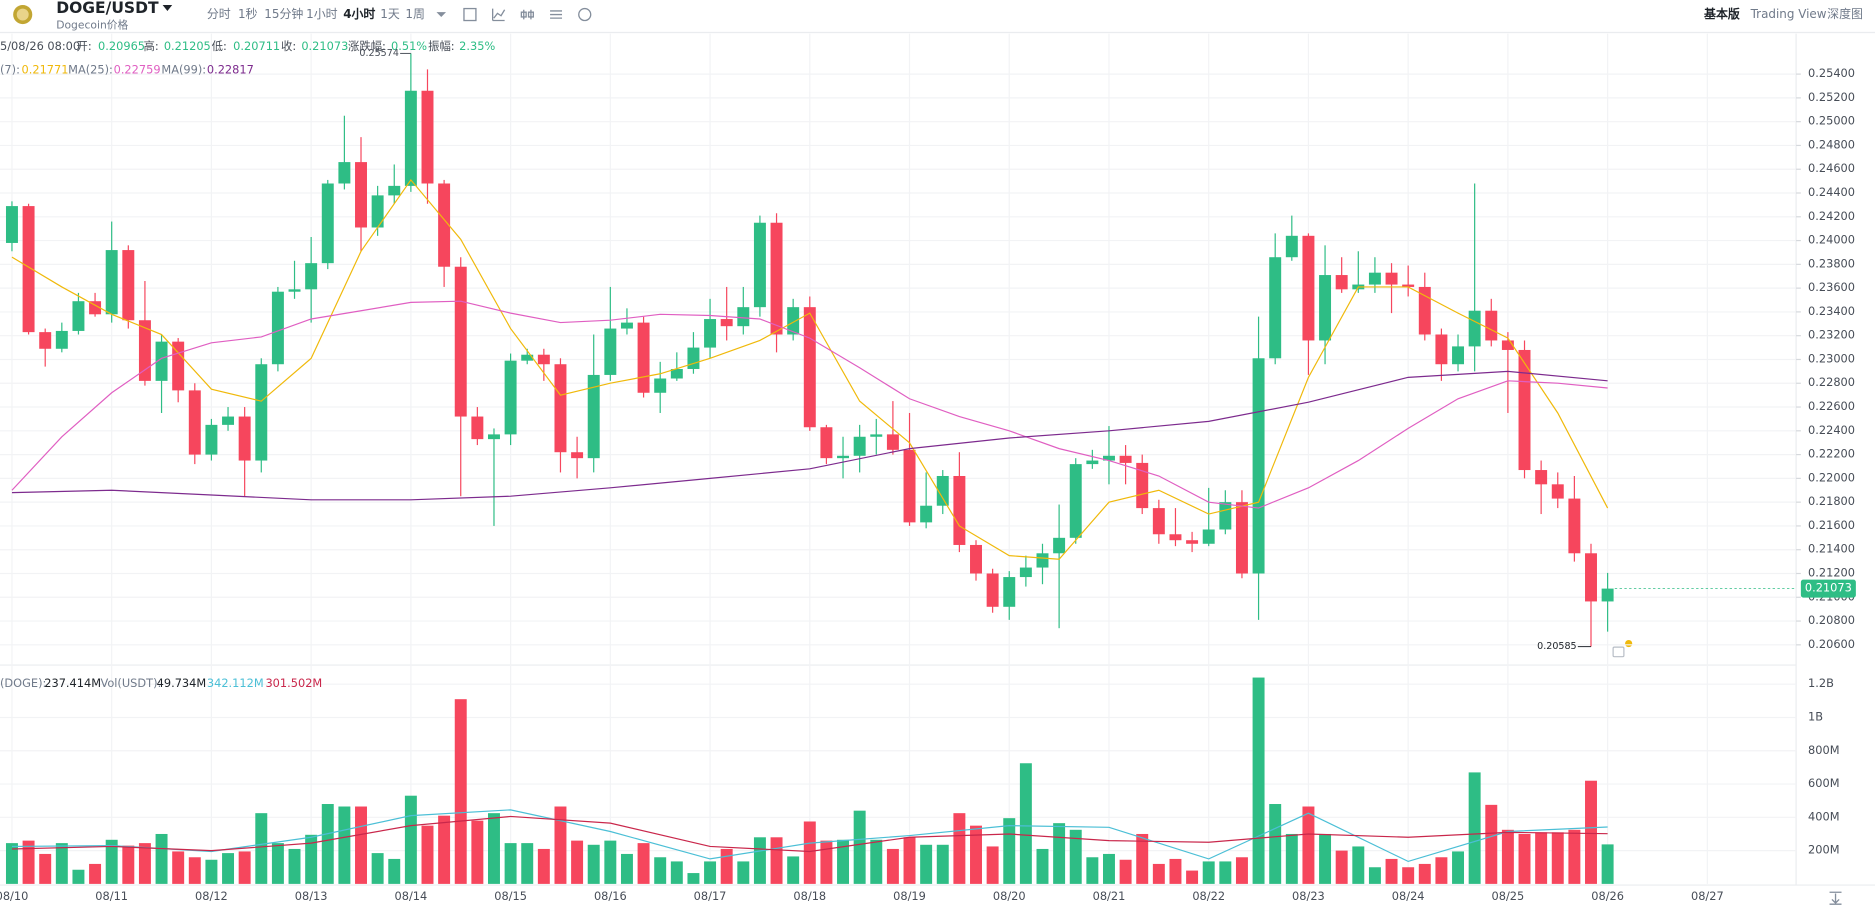  What do you see at coordinates (937, 17) in the screenshot?
I see `toolbar: DOGE/USDT Dogecoin价格` at bounding box center [937, 17].